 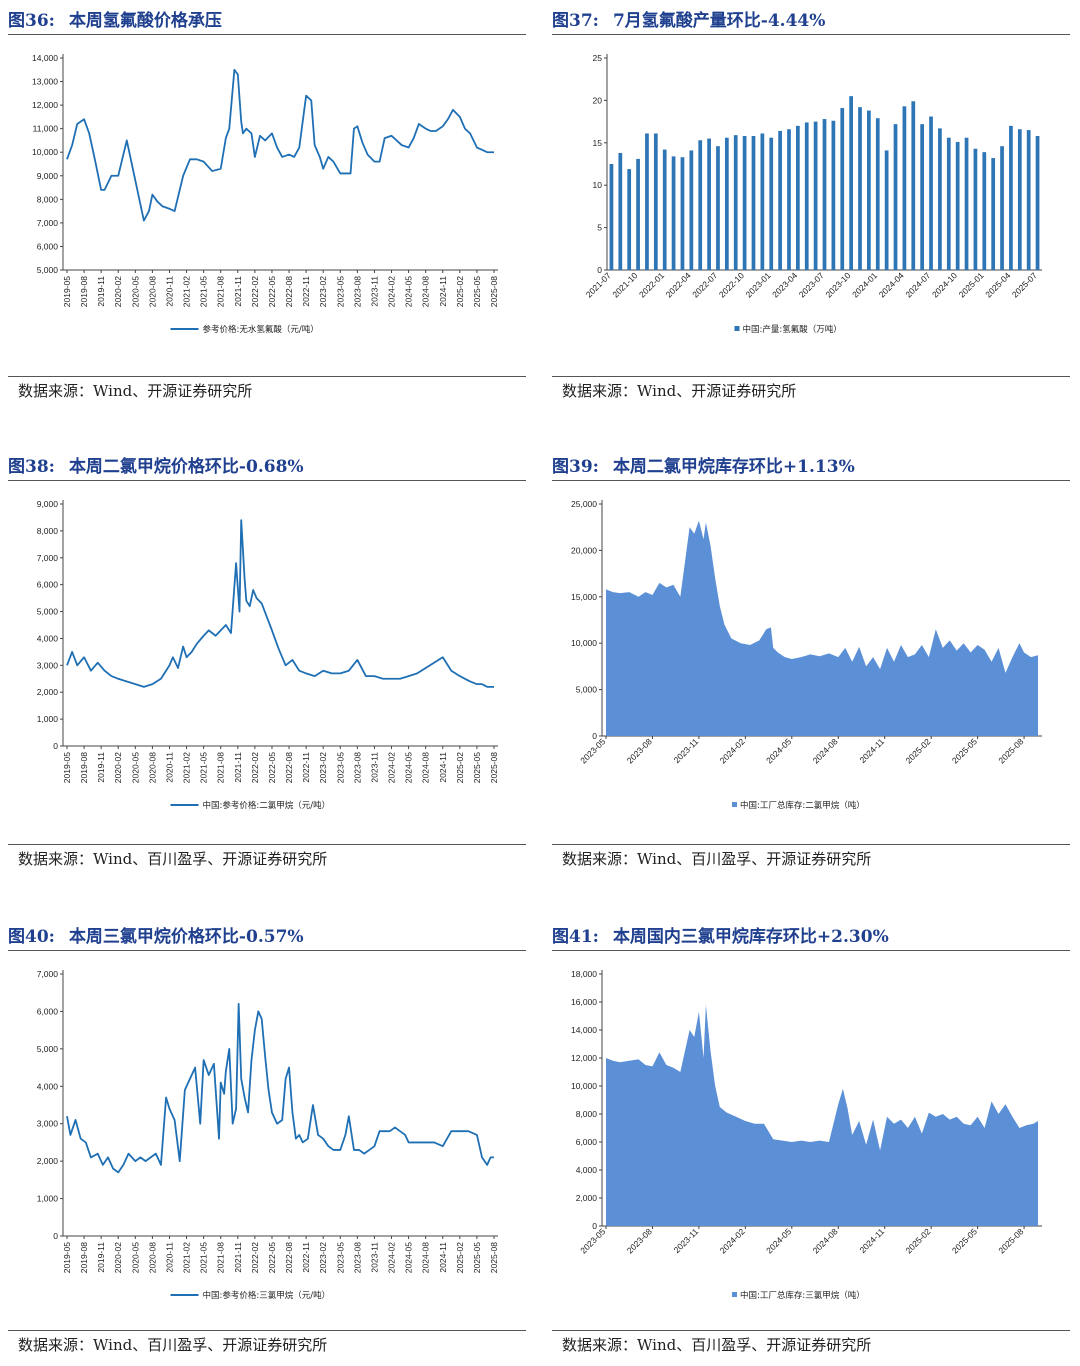 What do you see at coordinates (997, 284) in the screenshot?
I see `x-tick-label: 2025-04` at bounding box center [997, 284].